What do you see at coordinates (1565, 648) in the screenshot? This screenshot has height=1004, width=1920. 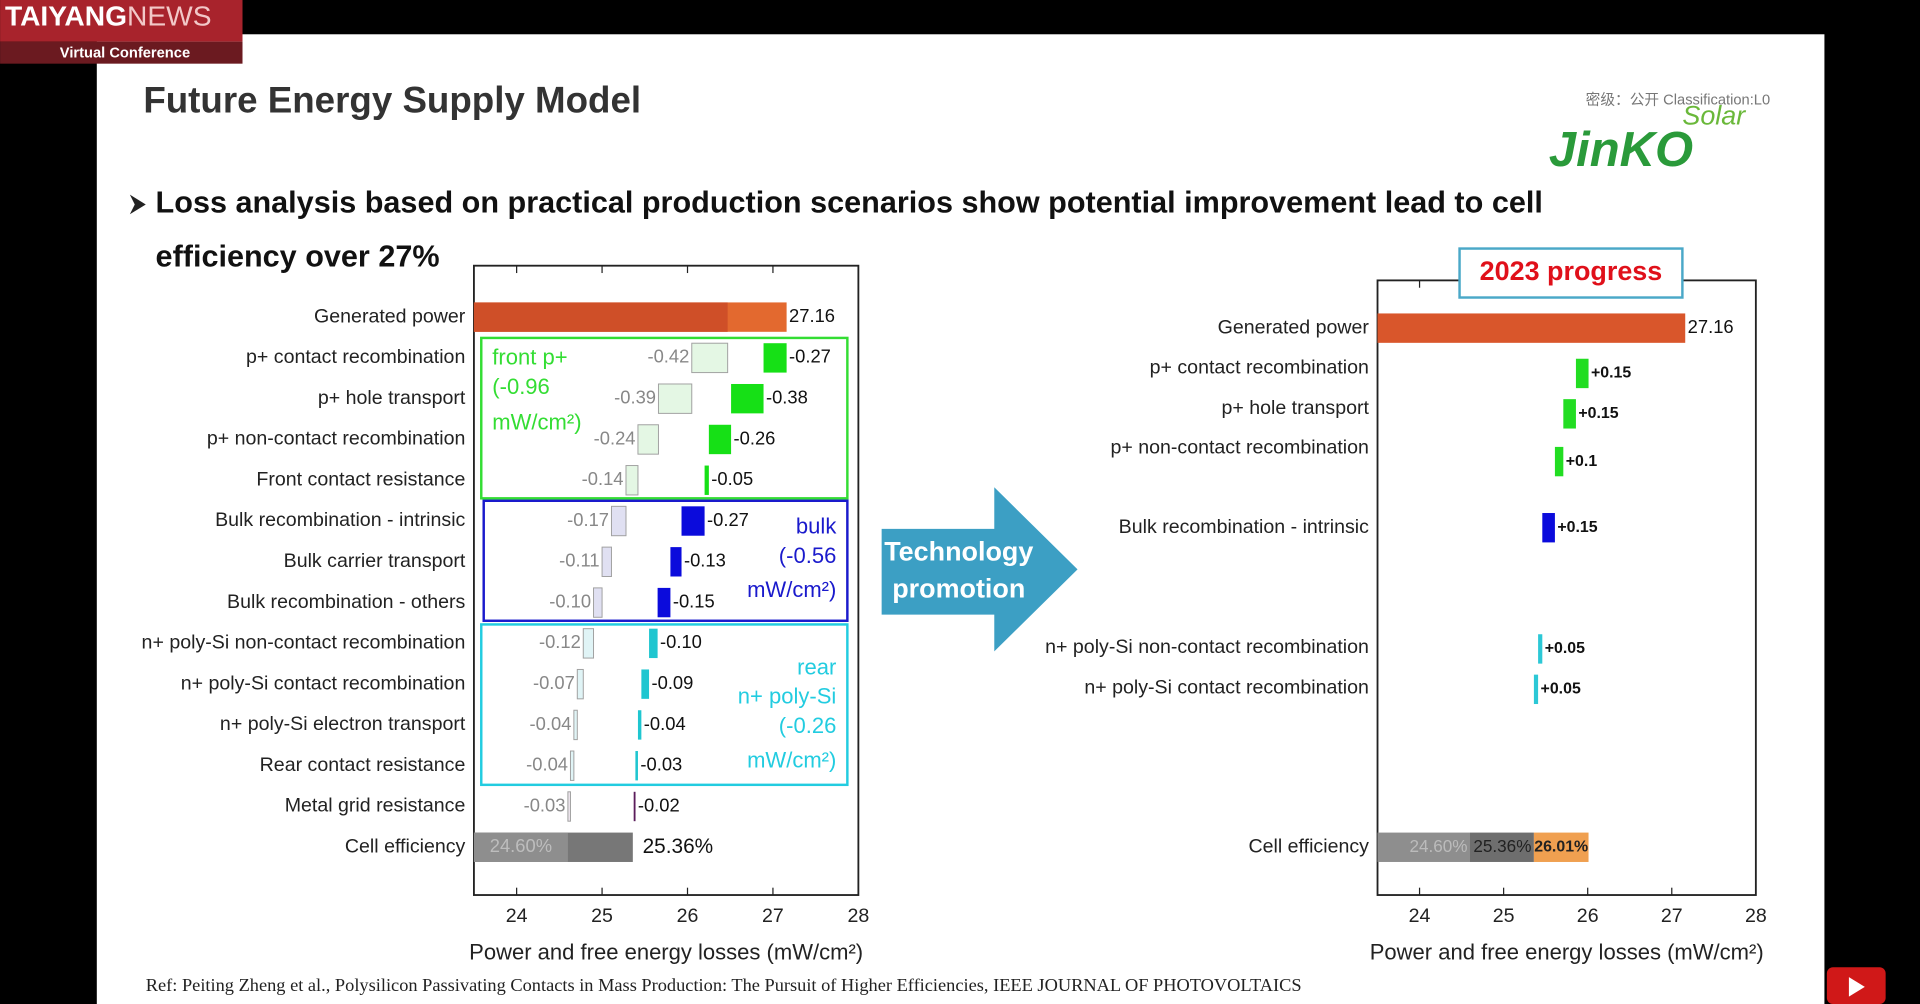 I see `value-label: +0.05` at bounding box center [1565, 648].